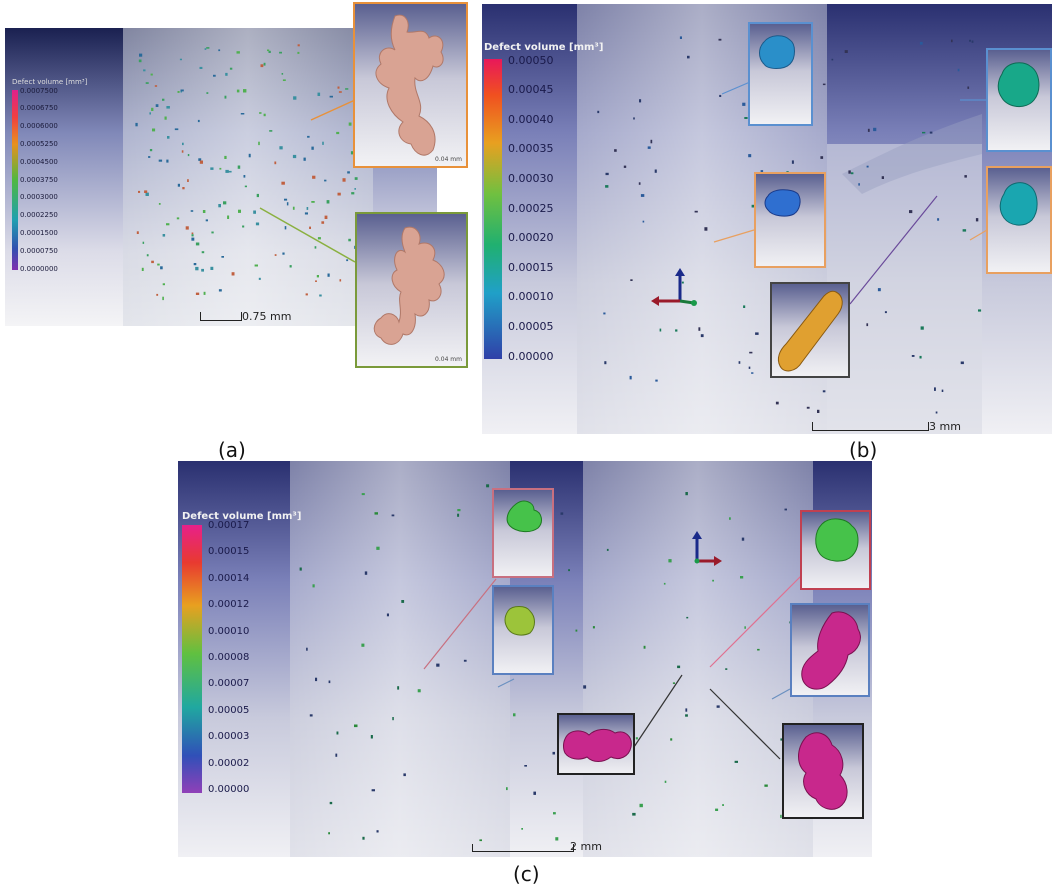 Image resolution: width=1052 pixels, height=887 pixels. What do you see at coordinates (410, 85) in the screenshot?
I see `panel-a-inset-top: 0.04 mm` at bounding box center [410, 85].